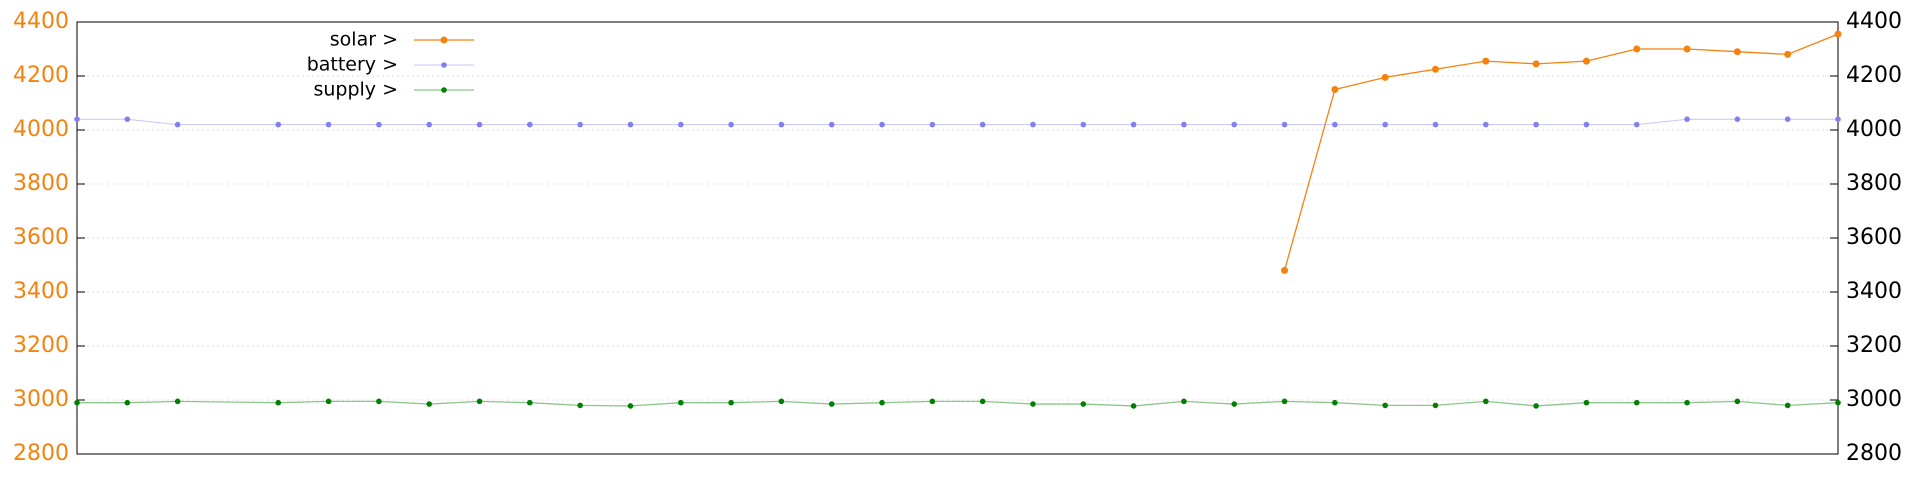 Image resolution: width=1920 pixels, height=480 pixels. Describe the element at coordinates (1874, 291) in the screenshot. I see `y2-tick-label: 3400` at that location.